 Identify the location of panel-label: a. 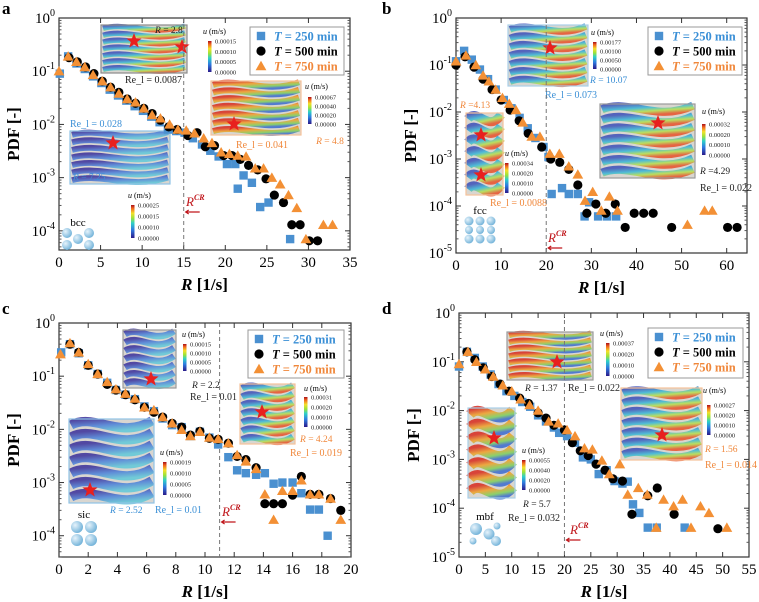
(6, 9).